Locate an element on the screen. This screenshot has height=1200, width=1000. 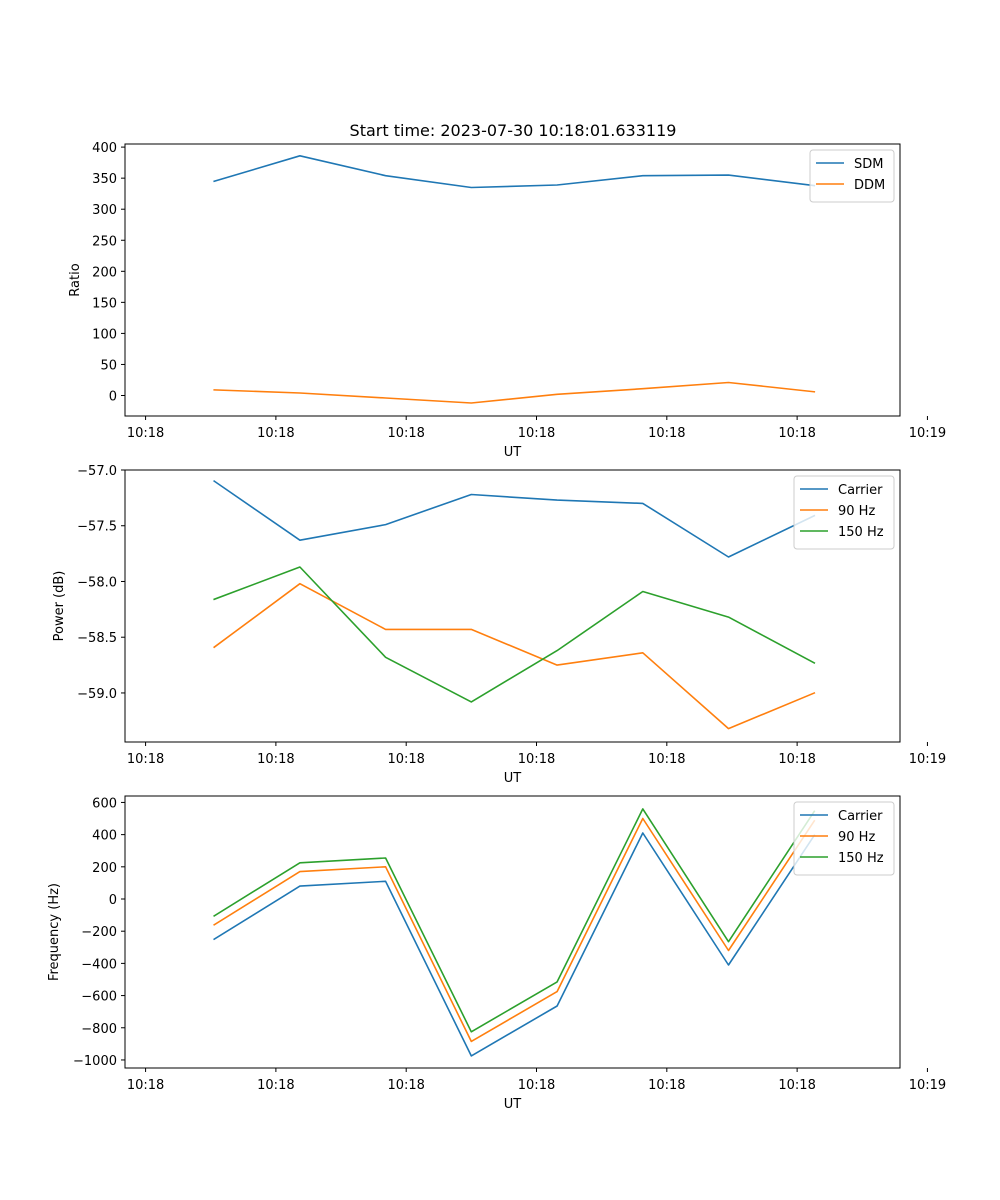
y-tick-label: −200 is located at coordinates (99, 932).